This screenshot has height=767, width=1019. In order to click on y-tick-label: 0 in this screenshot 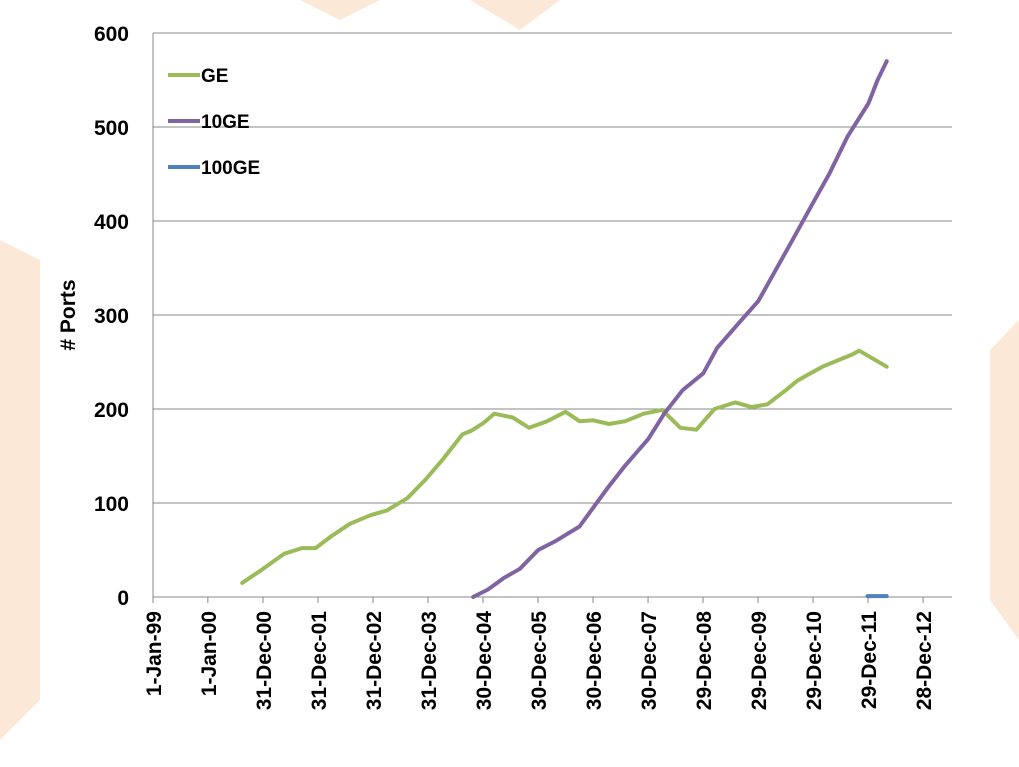, I will do `click(123, 598)`.